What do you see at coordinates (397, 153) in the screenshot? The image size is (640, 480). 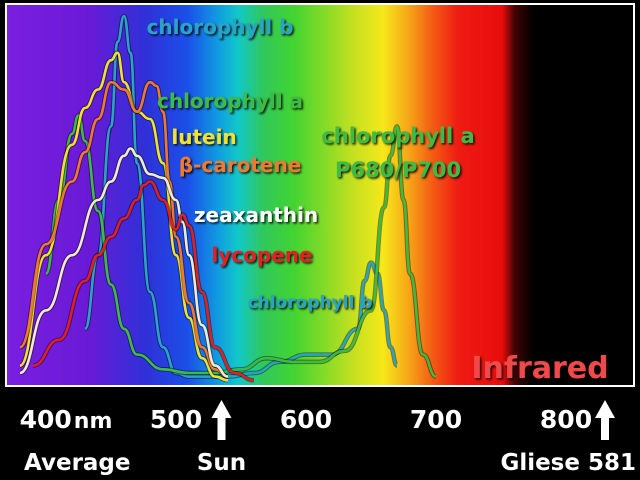 I see `series-label-7: chlorophyll a P680/P700` at bounding box center [397, 153].